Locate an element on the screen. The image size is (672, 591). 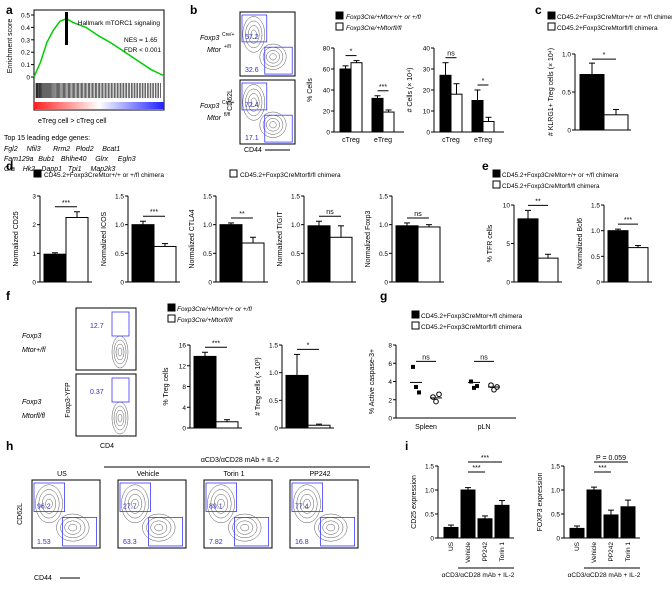
panel-letter: a is located at coordinates (9, 10).